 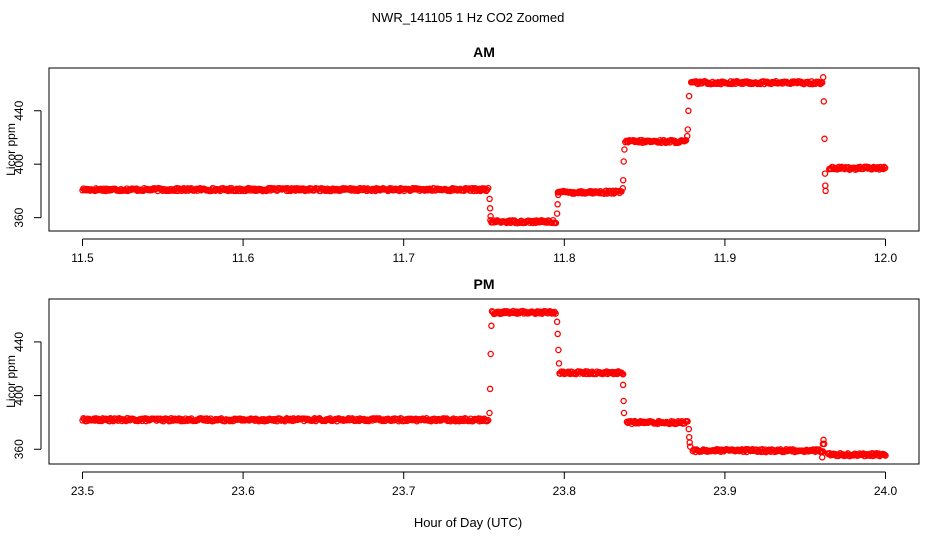 What do you see at coordinates (565, 491) in the screenshot?
I see `panel-pm-x-tick-label: 23.8` at bounding box center [565, 491].